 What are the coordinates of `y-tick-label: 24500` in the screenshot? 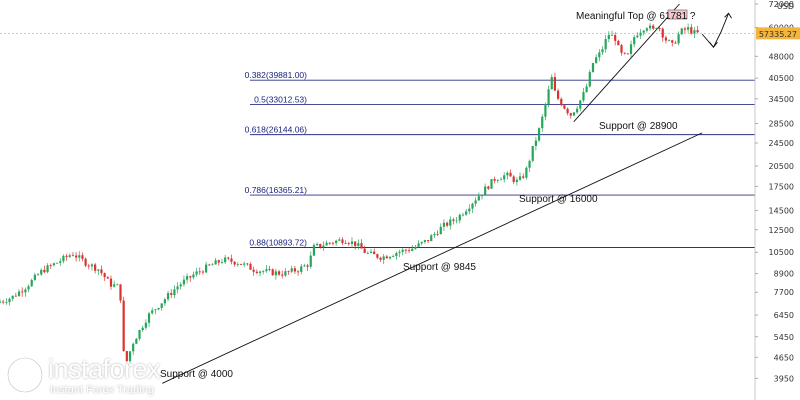 It's located at (781, 143).